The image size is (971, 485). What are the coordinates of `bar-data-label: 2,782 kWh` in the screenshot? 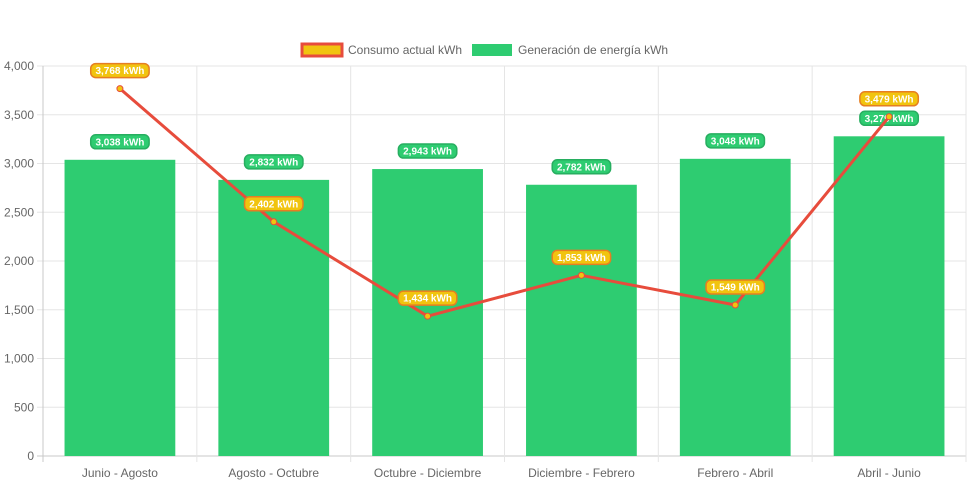 It's located at (581, 167).